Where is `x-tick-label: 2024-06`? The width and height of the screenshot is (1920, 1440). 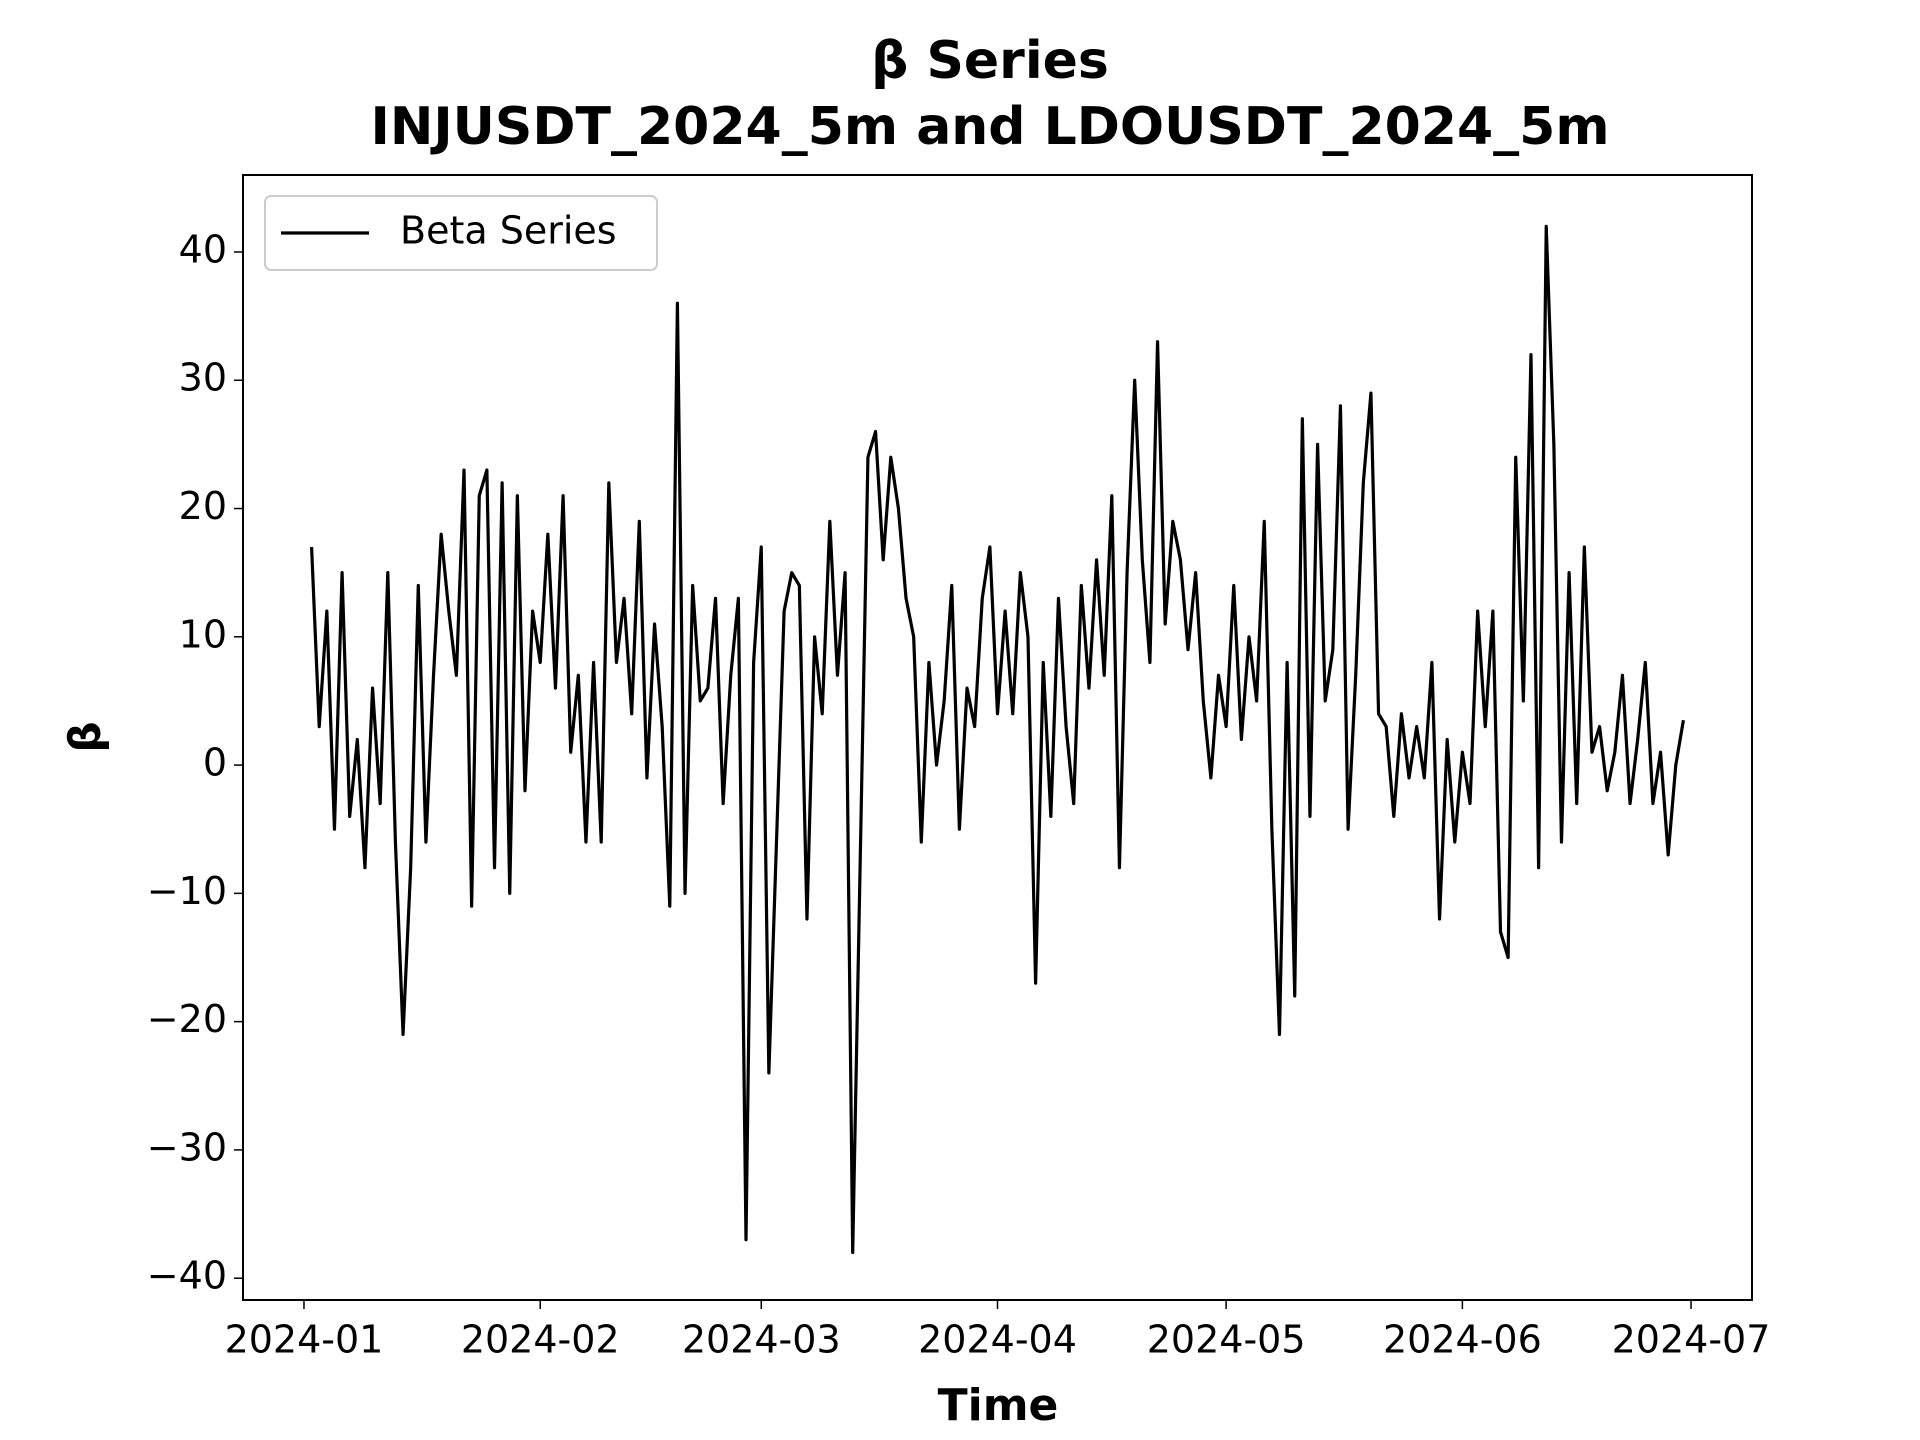 x-tick-label: 2024-06 is located at coordinates (1462, 1340).